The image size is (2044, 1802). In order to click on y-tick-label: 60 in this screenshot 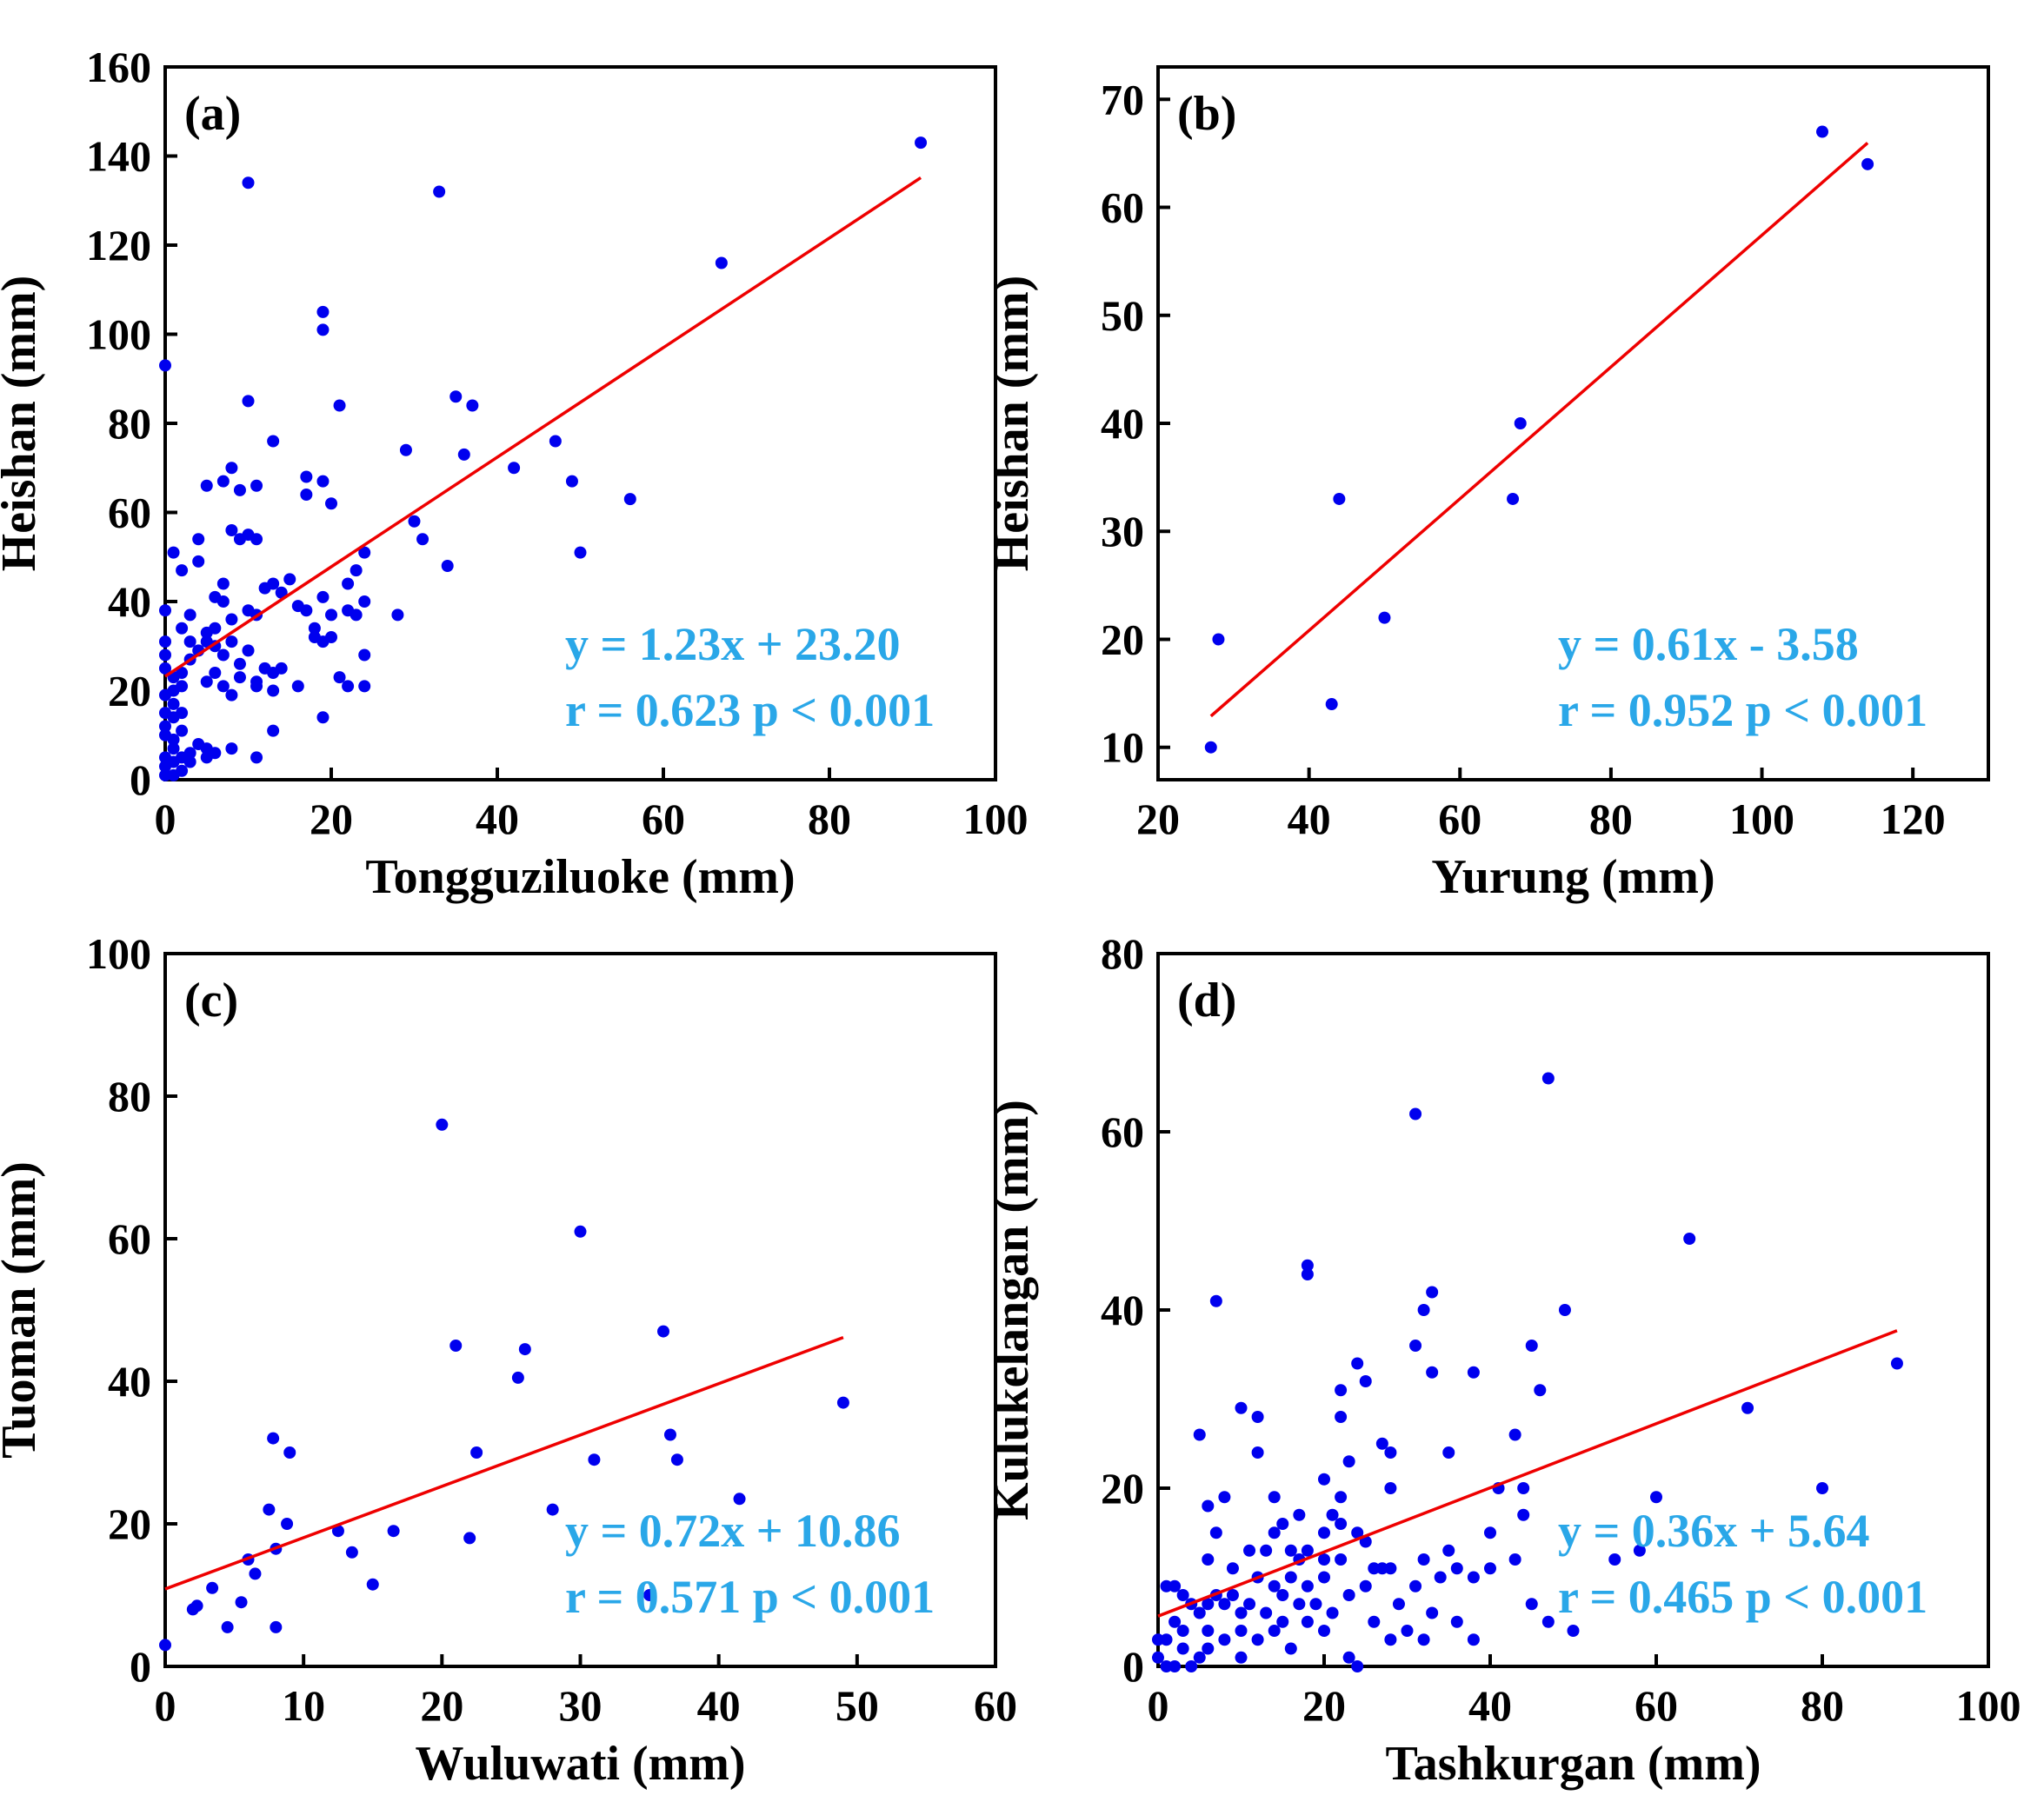, I will do `click(129, 1238)`.